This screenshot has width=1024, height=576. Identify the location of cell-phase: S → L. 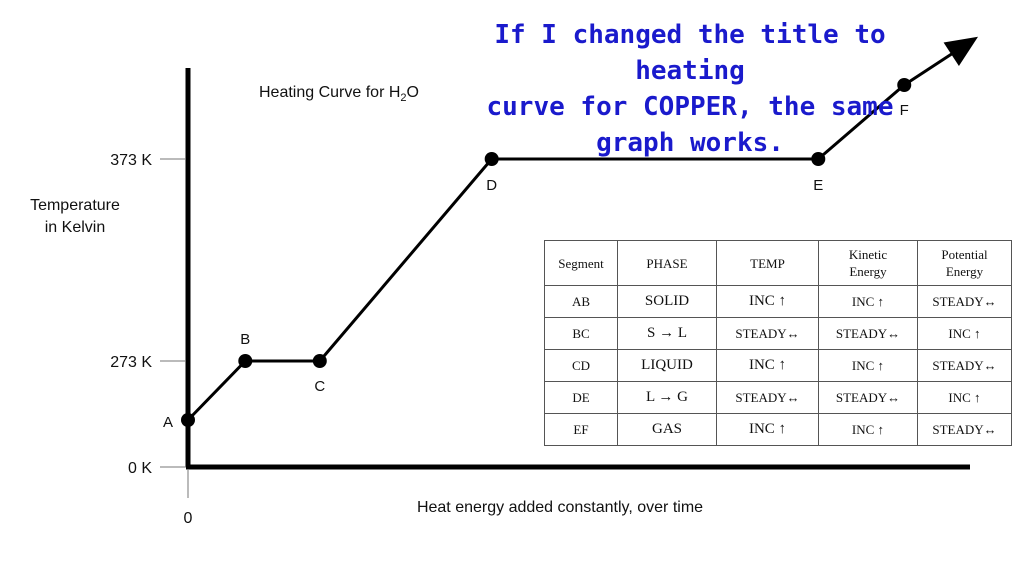
(667, 333).